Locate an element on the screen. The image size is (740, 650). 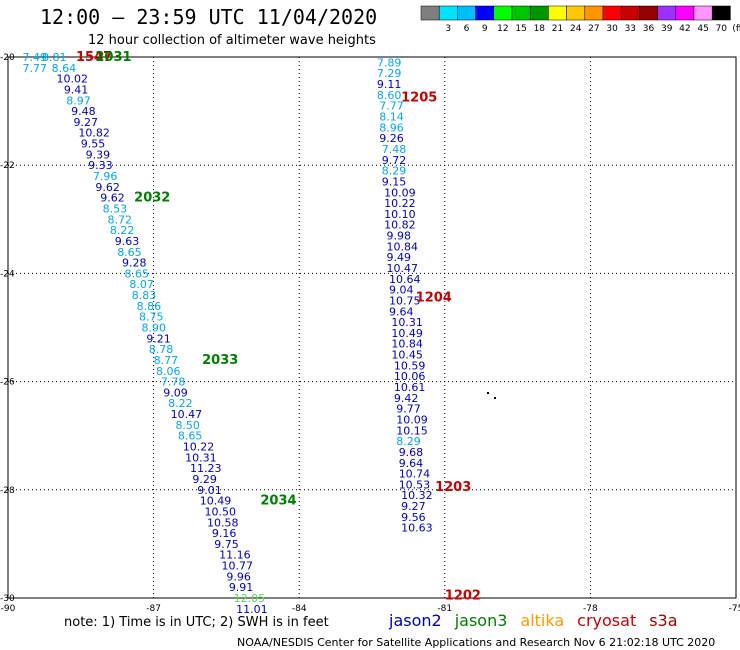
wave-height-value: 8.78 is located at coordinates (161, 349).